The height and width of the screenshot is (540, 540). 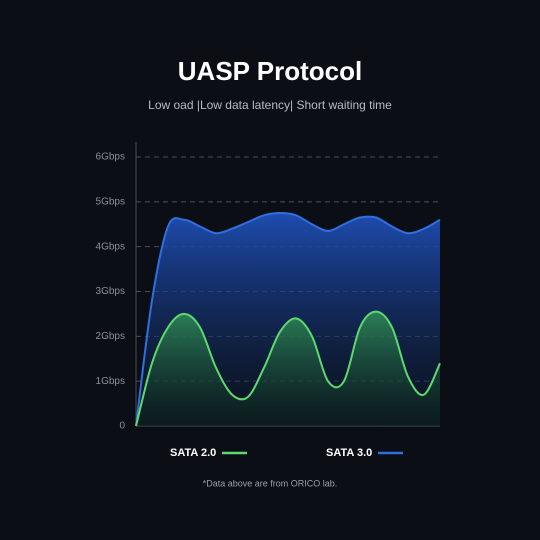 I want to click on y-tick-label: 5Gbps, so click(x=110, y=201).